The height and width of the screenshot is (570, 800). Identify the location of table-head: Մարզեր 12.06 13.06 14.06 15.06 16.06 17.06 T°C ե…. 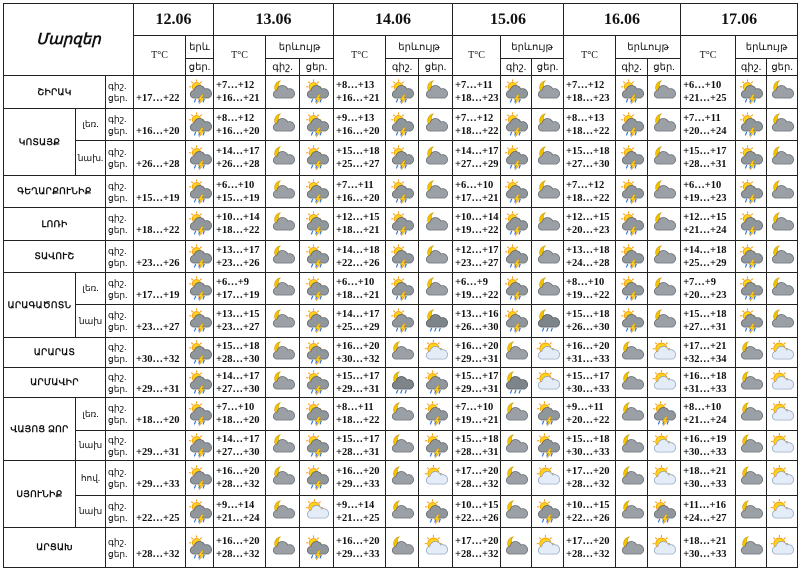
(401, 39).